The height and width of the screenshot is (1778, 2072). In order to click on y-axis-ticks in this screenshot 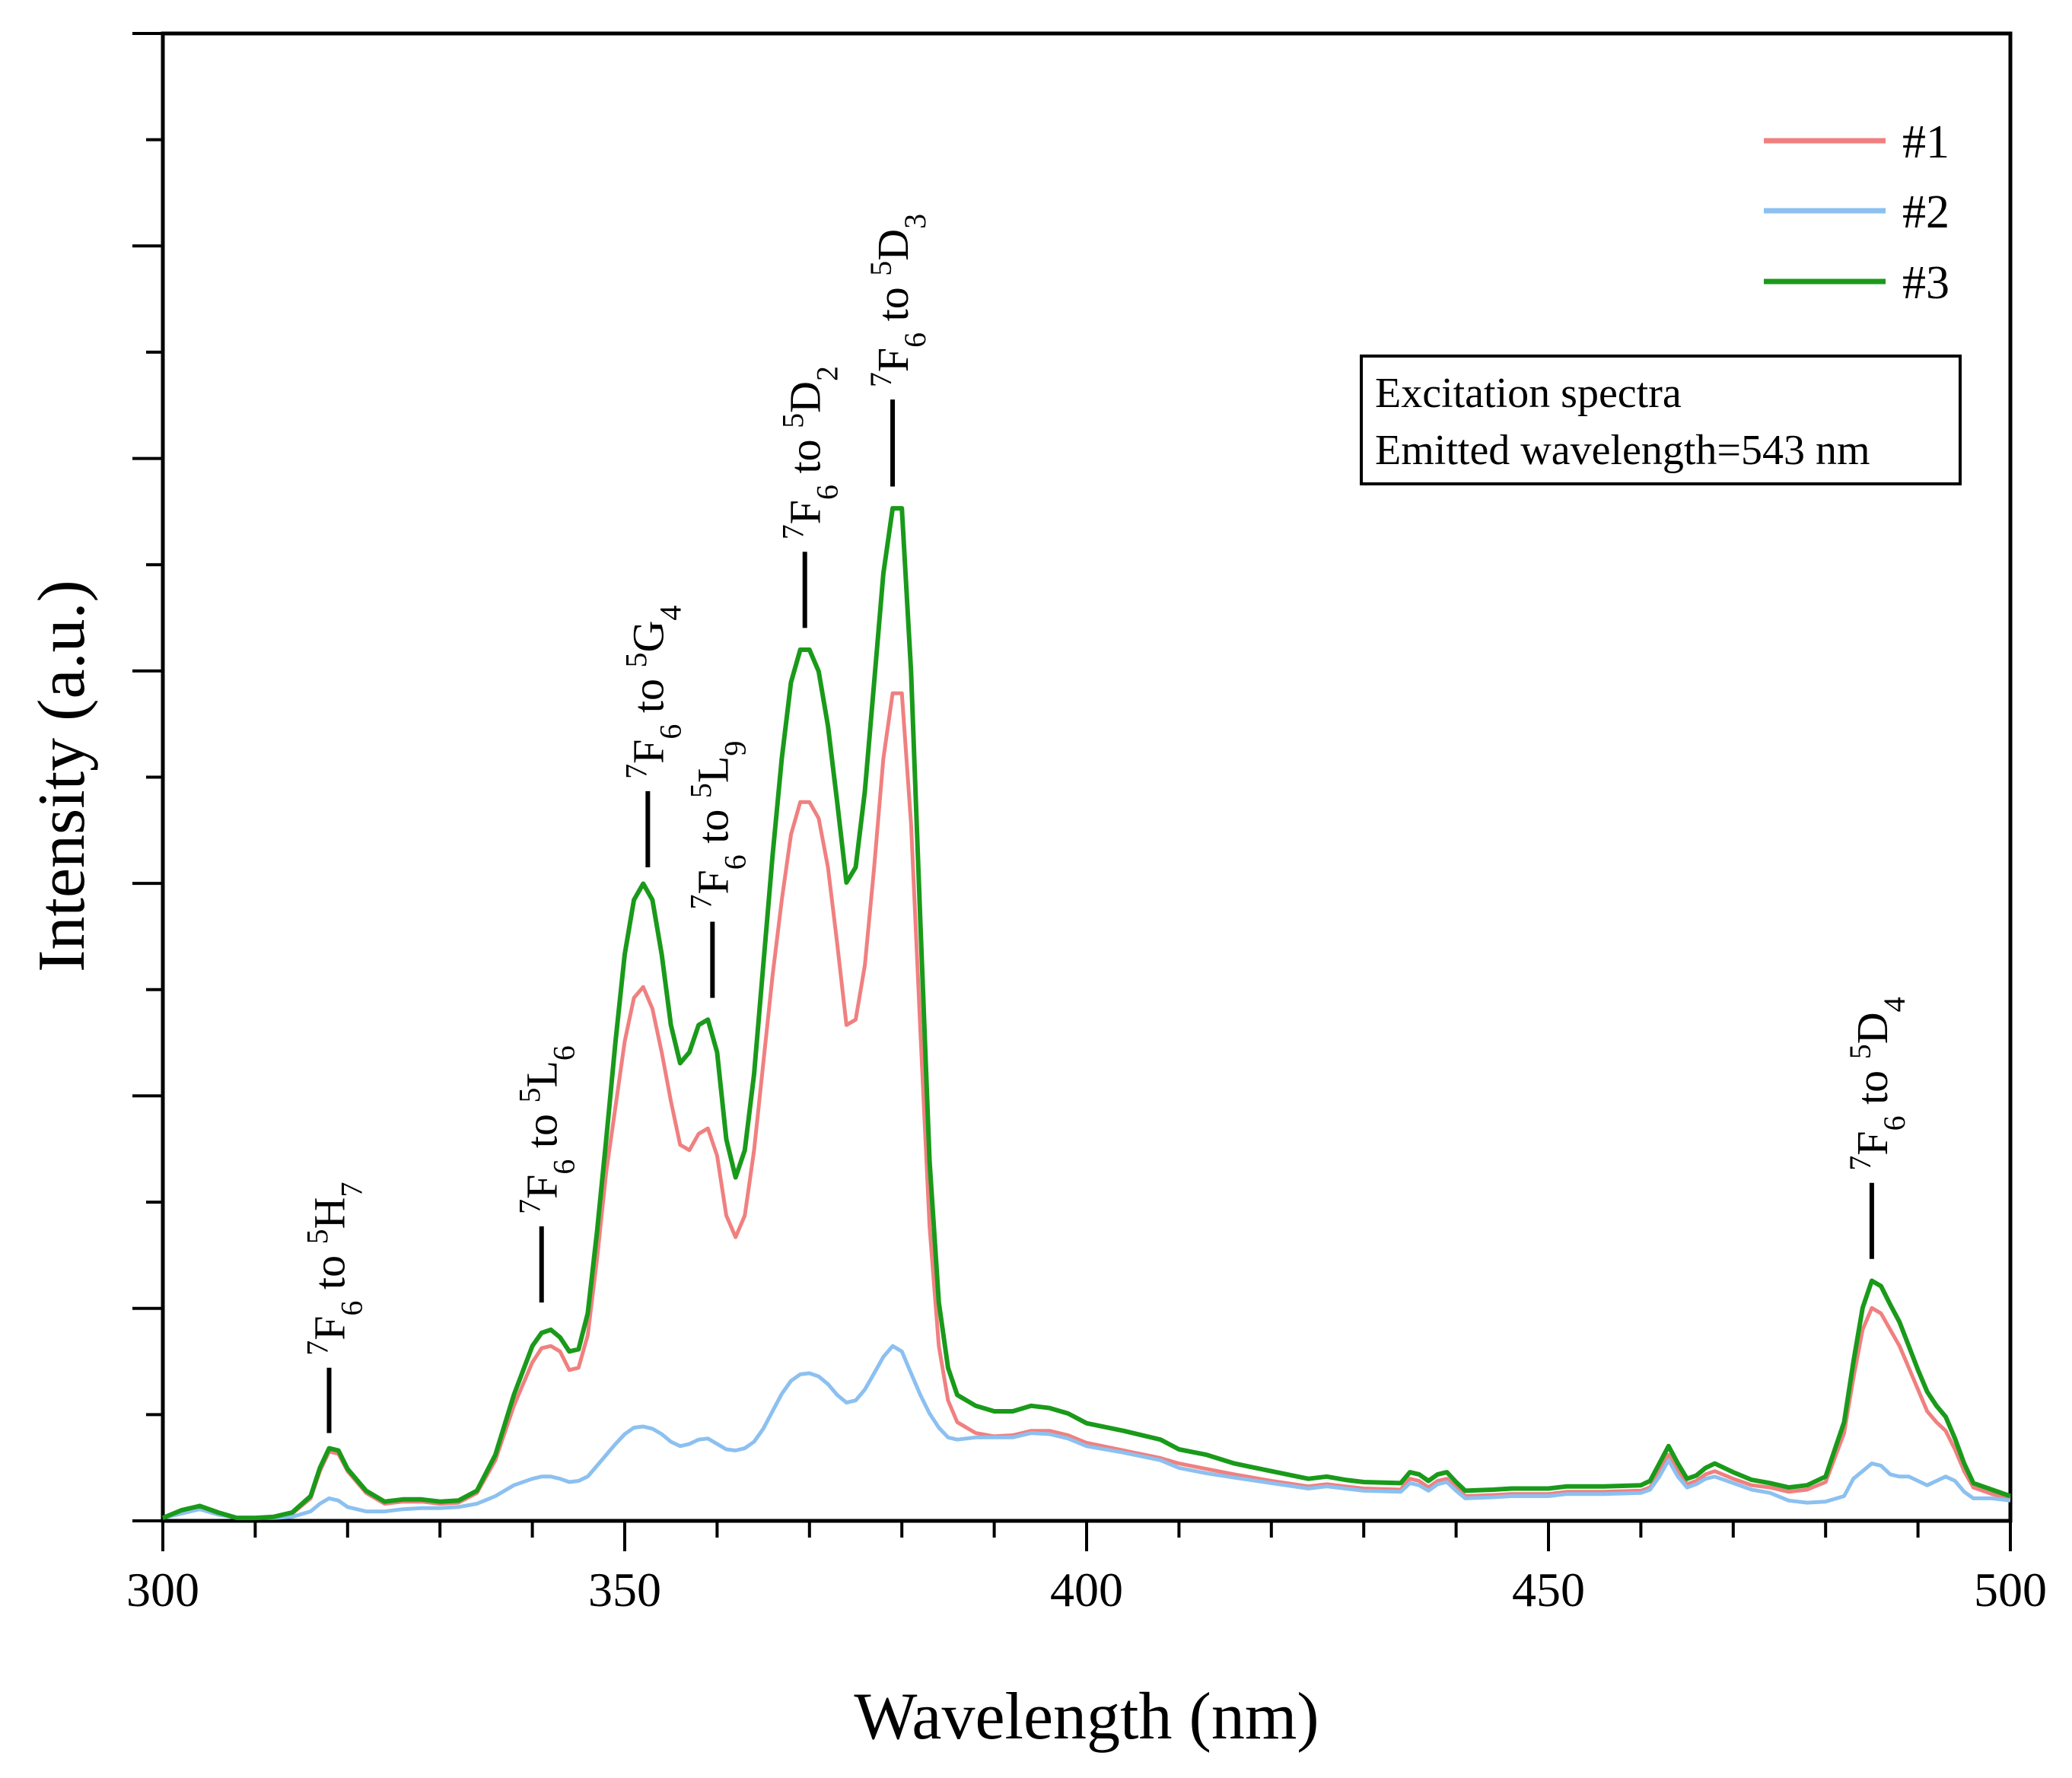, I will do `click(147, 777)`.